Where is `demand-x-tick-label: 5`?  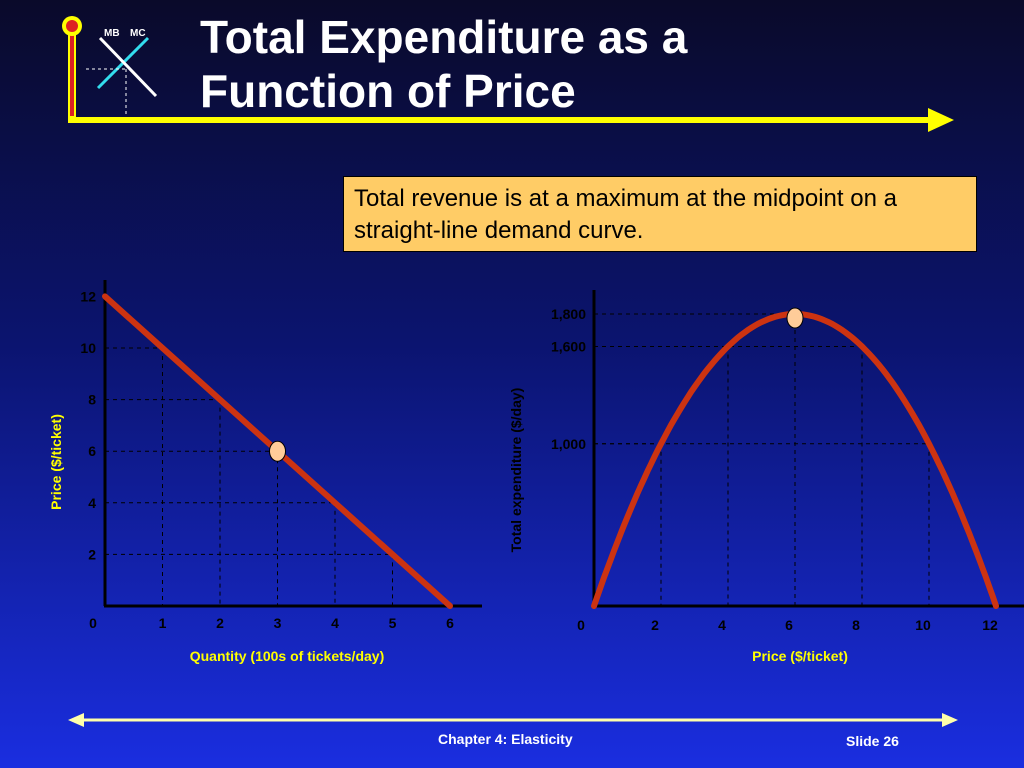
demand-x-tick-label: 5 is located at coordinates (393, 623).